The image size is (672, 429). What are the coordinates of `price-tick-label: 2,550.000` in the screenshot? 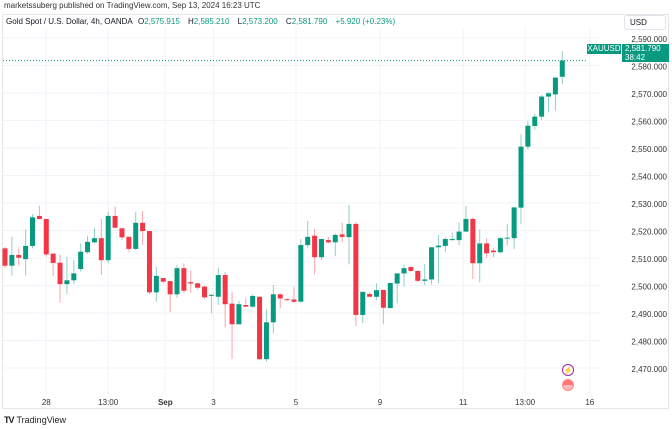 It's located at (649, 149).